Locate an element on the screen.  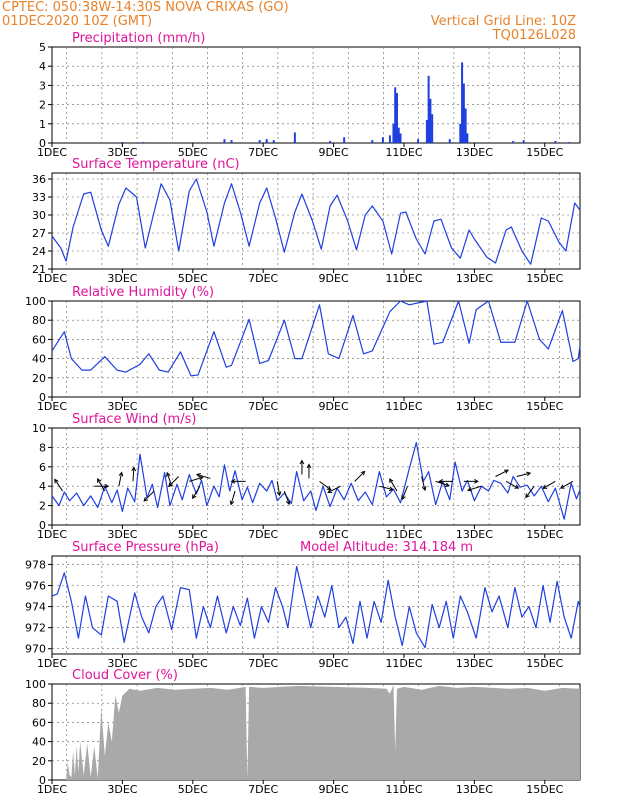
panel-title: Precipitation (mm/h) is located at coordinates (138, 38).